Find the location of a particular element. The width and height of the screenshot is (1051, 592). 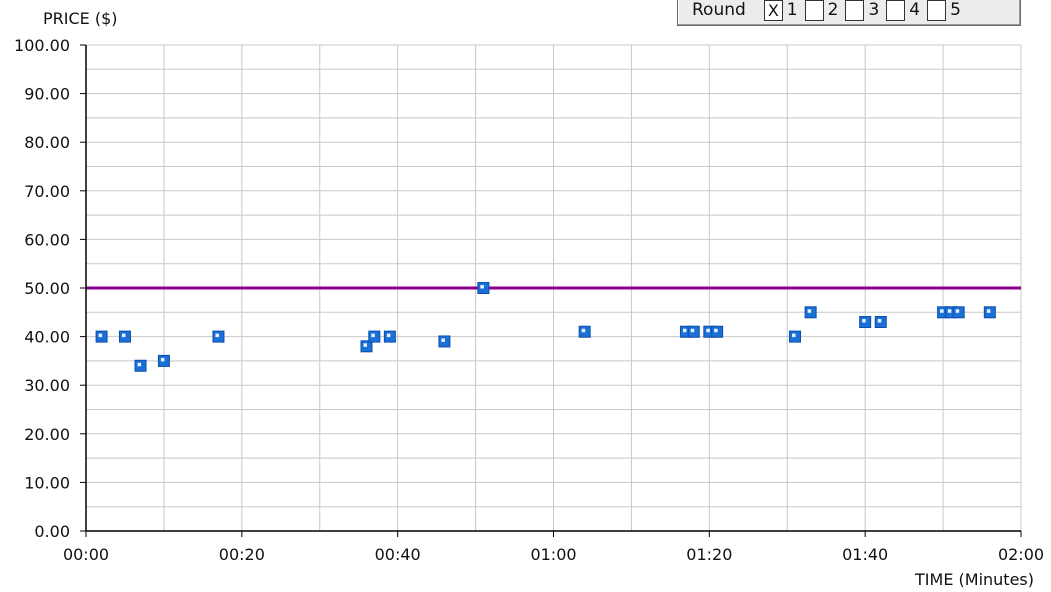

y-tick-label: 0.00 is located at coordinates (52, 531).